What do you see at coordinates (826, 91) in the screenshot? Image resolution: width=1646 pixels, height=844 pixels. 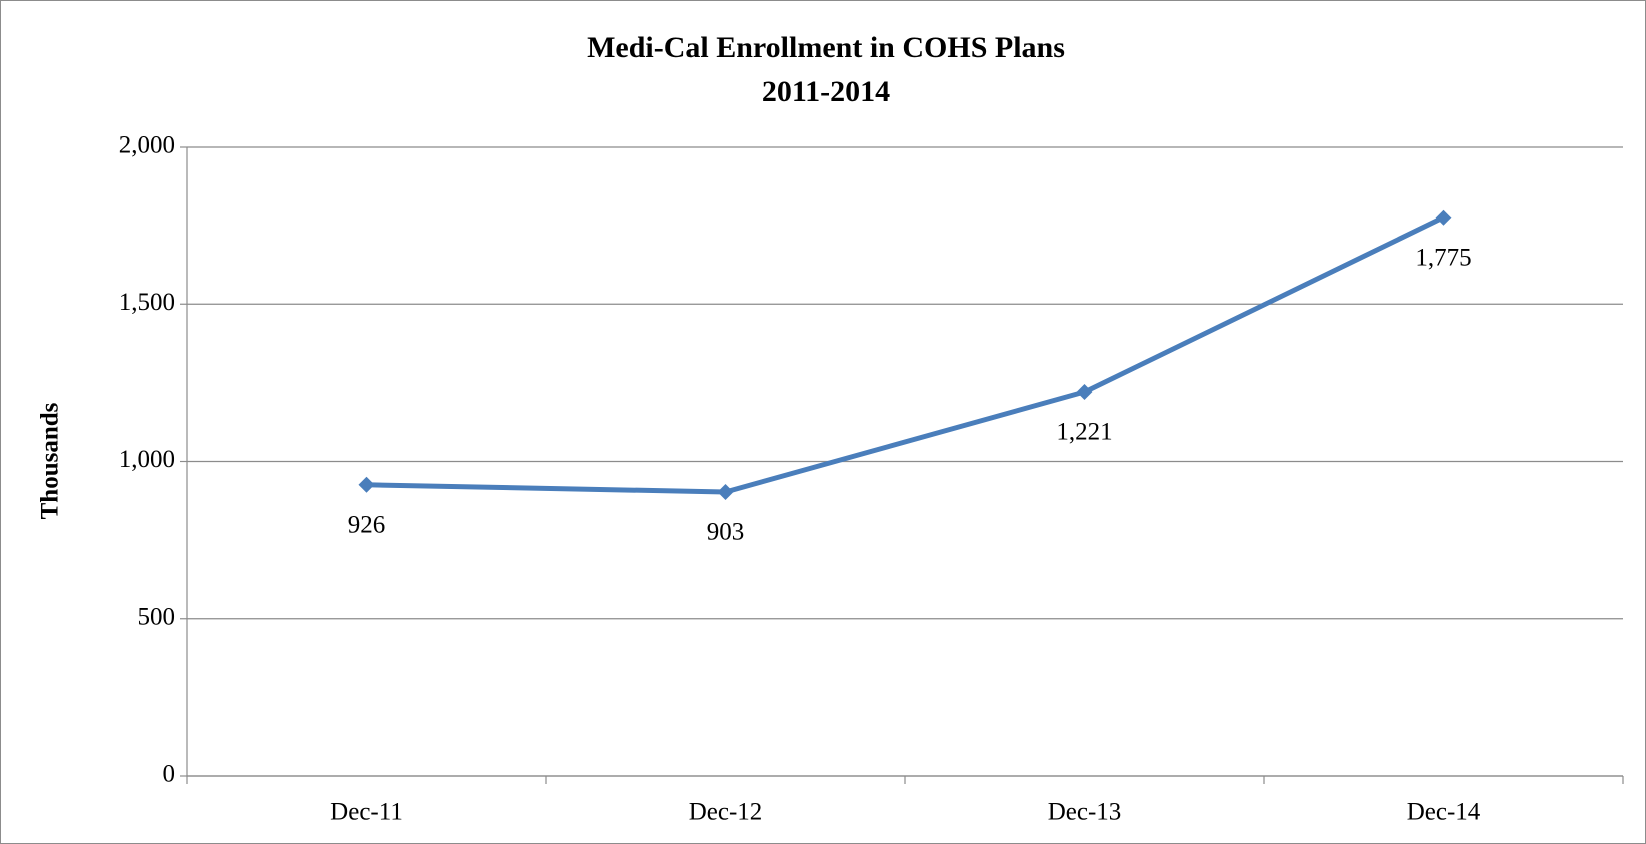 I see `chart-subtitle: 2011-2014` at bounding box center [826, 91].